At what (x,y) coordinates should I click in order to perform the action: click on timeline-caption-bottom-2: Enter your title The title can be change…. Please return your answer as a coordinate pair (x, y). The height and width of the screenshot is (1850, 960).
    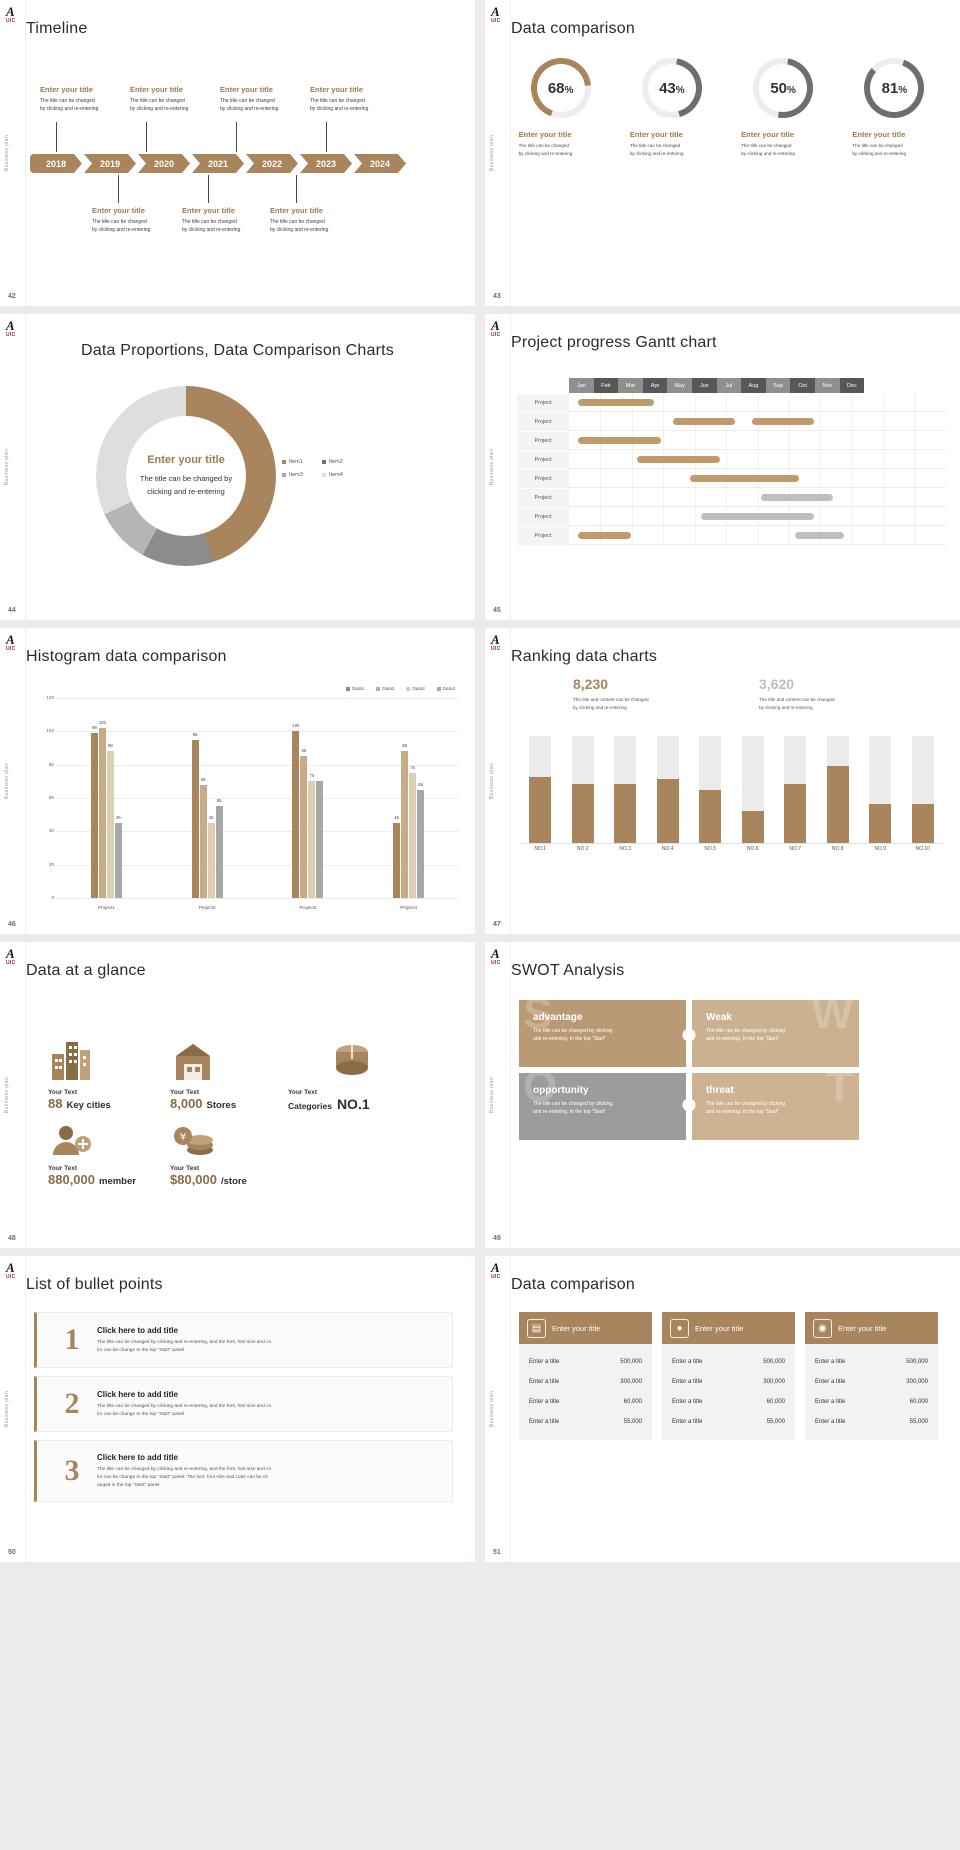
    Looking at the image, I should click on (223, 220).